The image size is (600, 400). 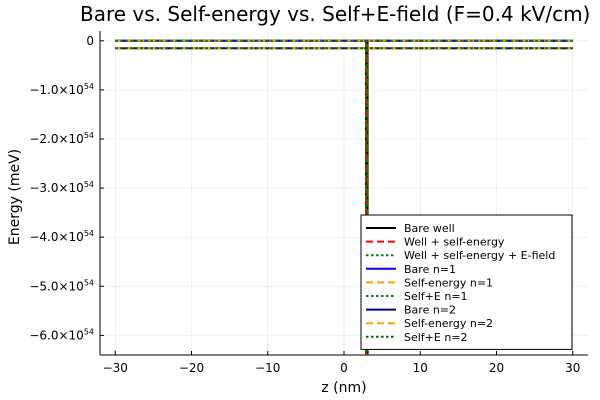 I want to click on legend-label: Bare n=2, so click(x=430, y=310).